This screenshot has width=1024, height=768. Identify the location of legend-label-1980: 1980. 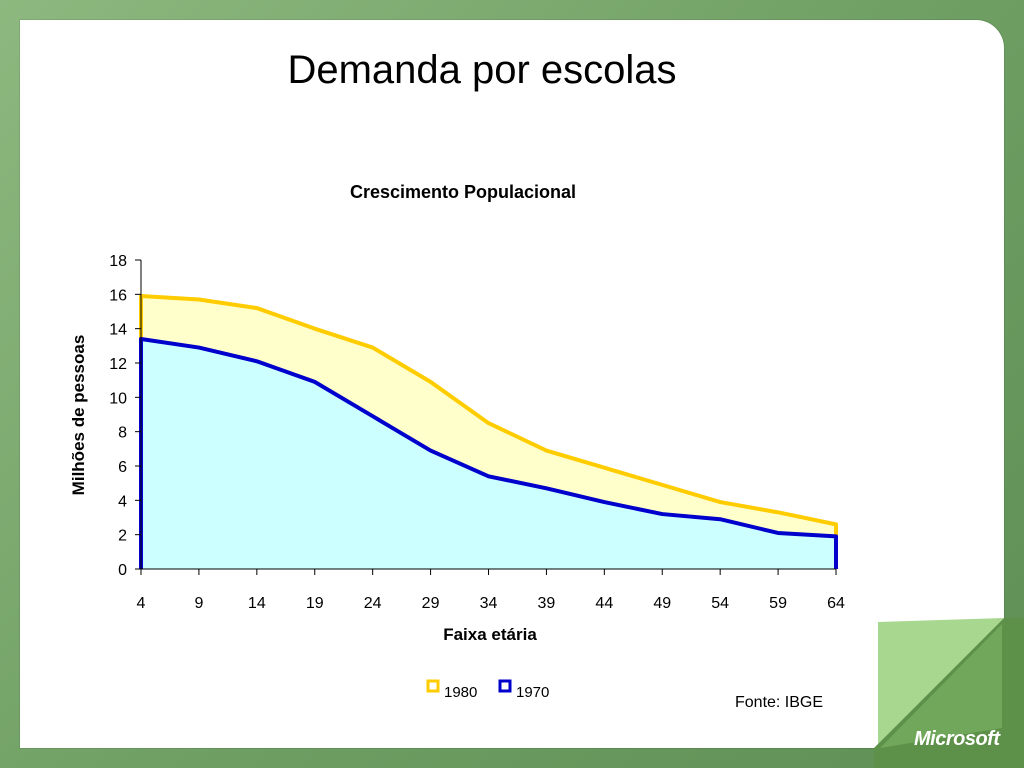
(460, 692).